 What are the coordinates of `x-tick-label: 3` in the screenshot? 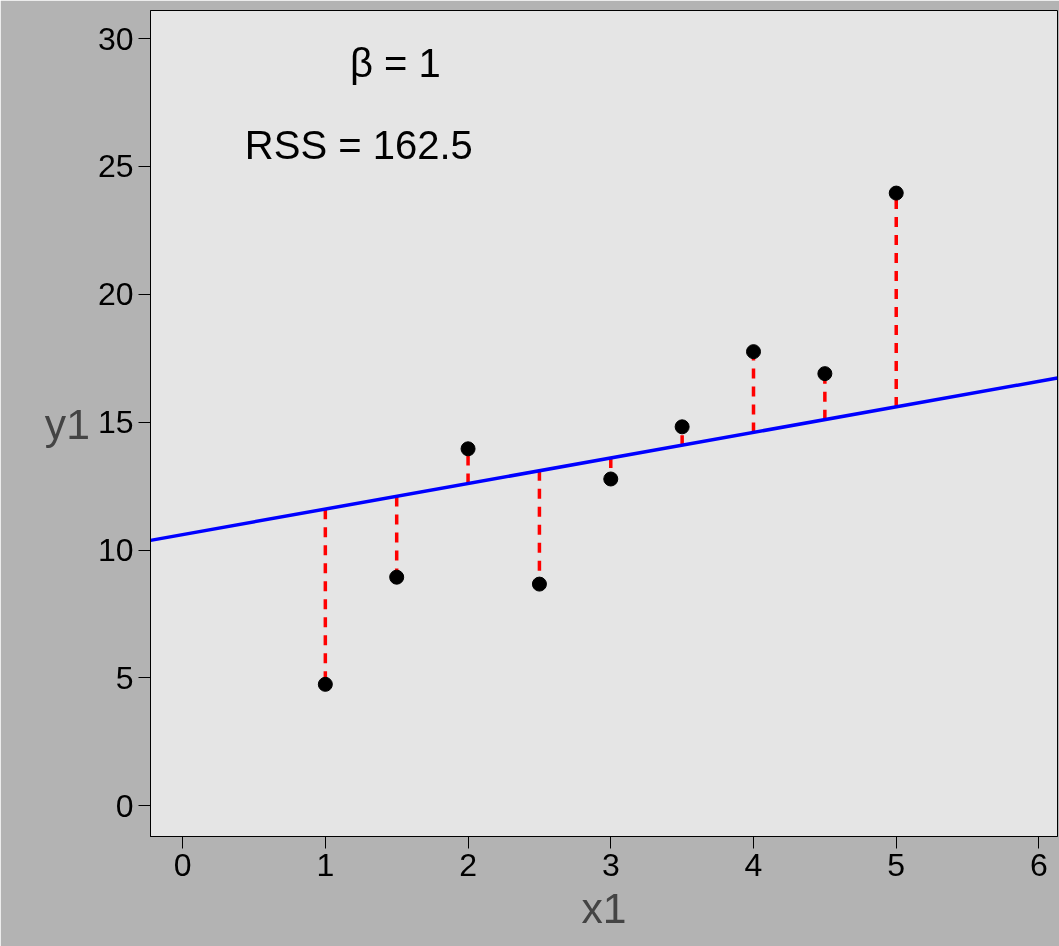 It's located at (610, 864).